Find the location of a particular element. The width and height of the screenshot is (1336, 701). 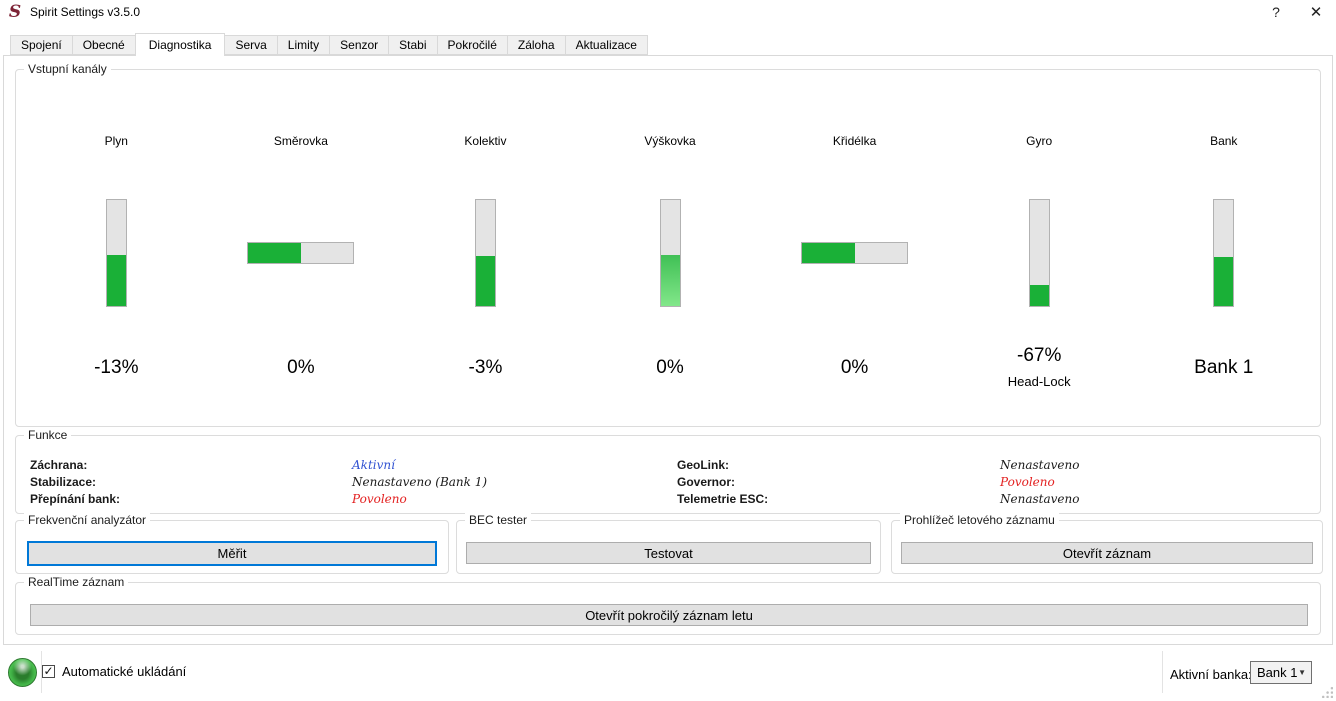

open-log-button: Otevřít záznam is located at coordinates (1107, 553).